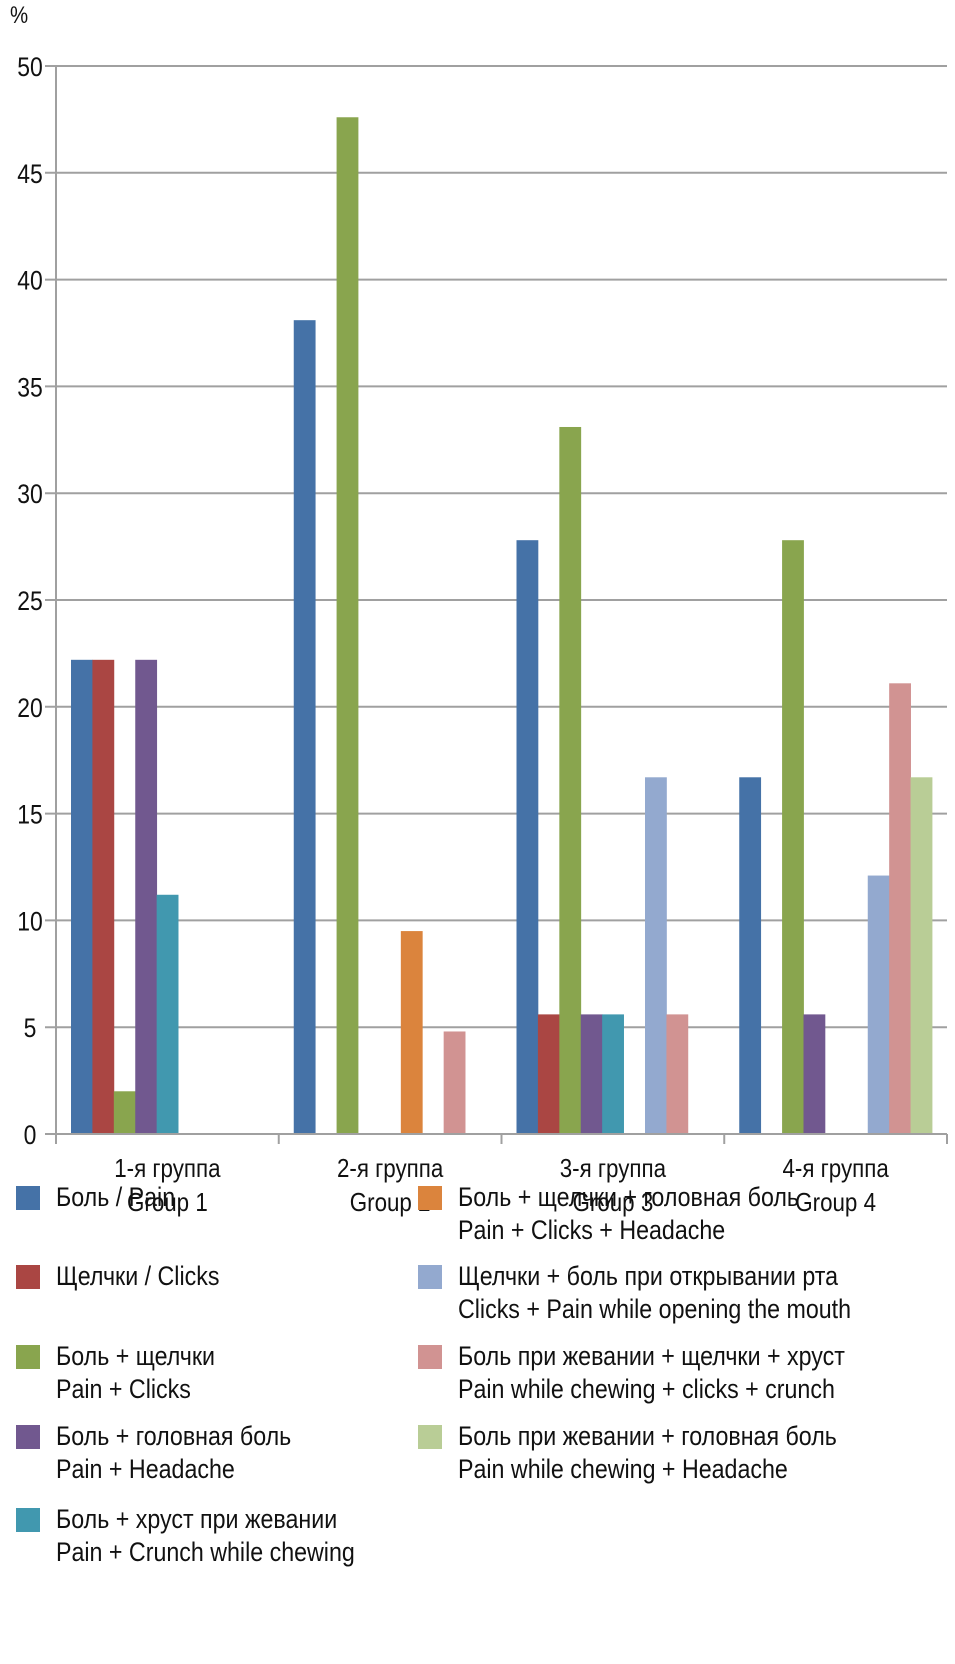 Image resolution: width=955 pixels, height=1664 pixels. Describe the element at coordinates (30, 1135) in the screenshot. I see `y-tick-label: 0` at that location.